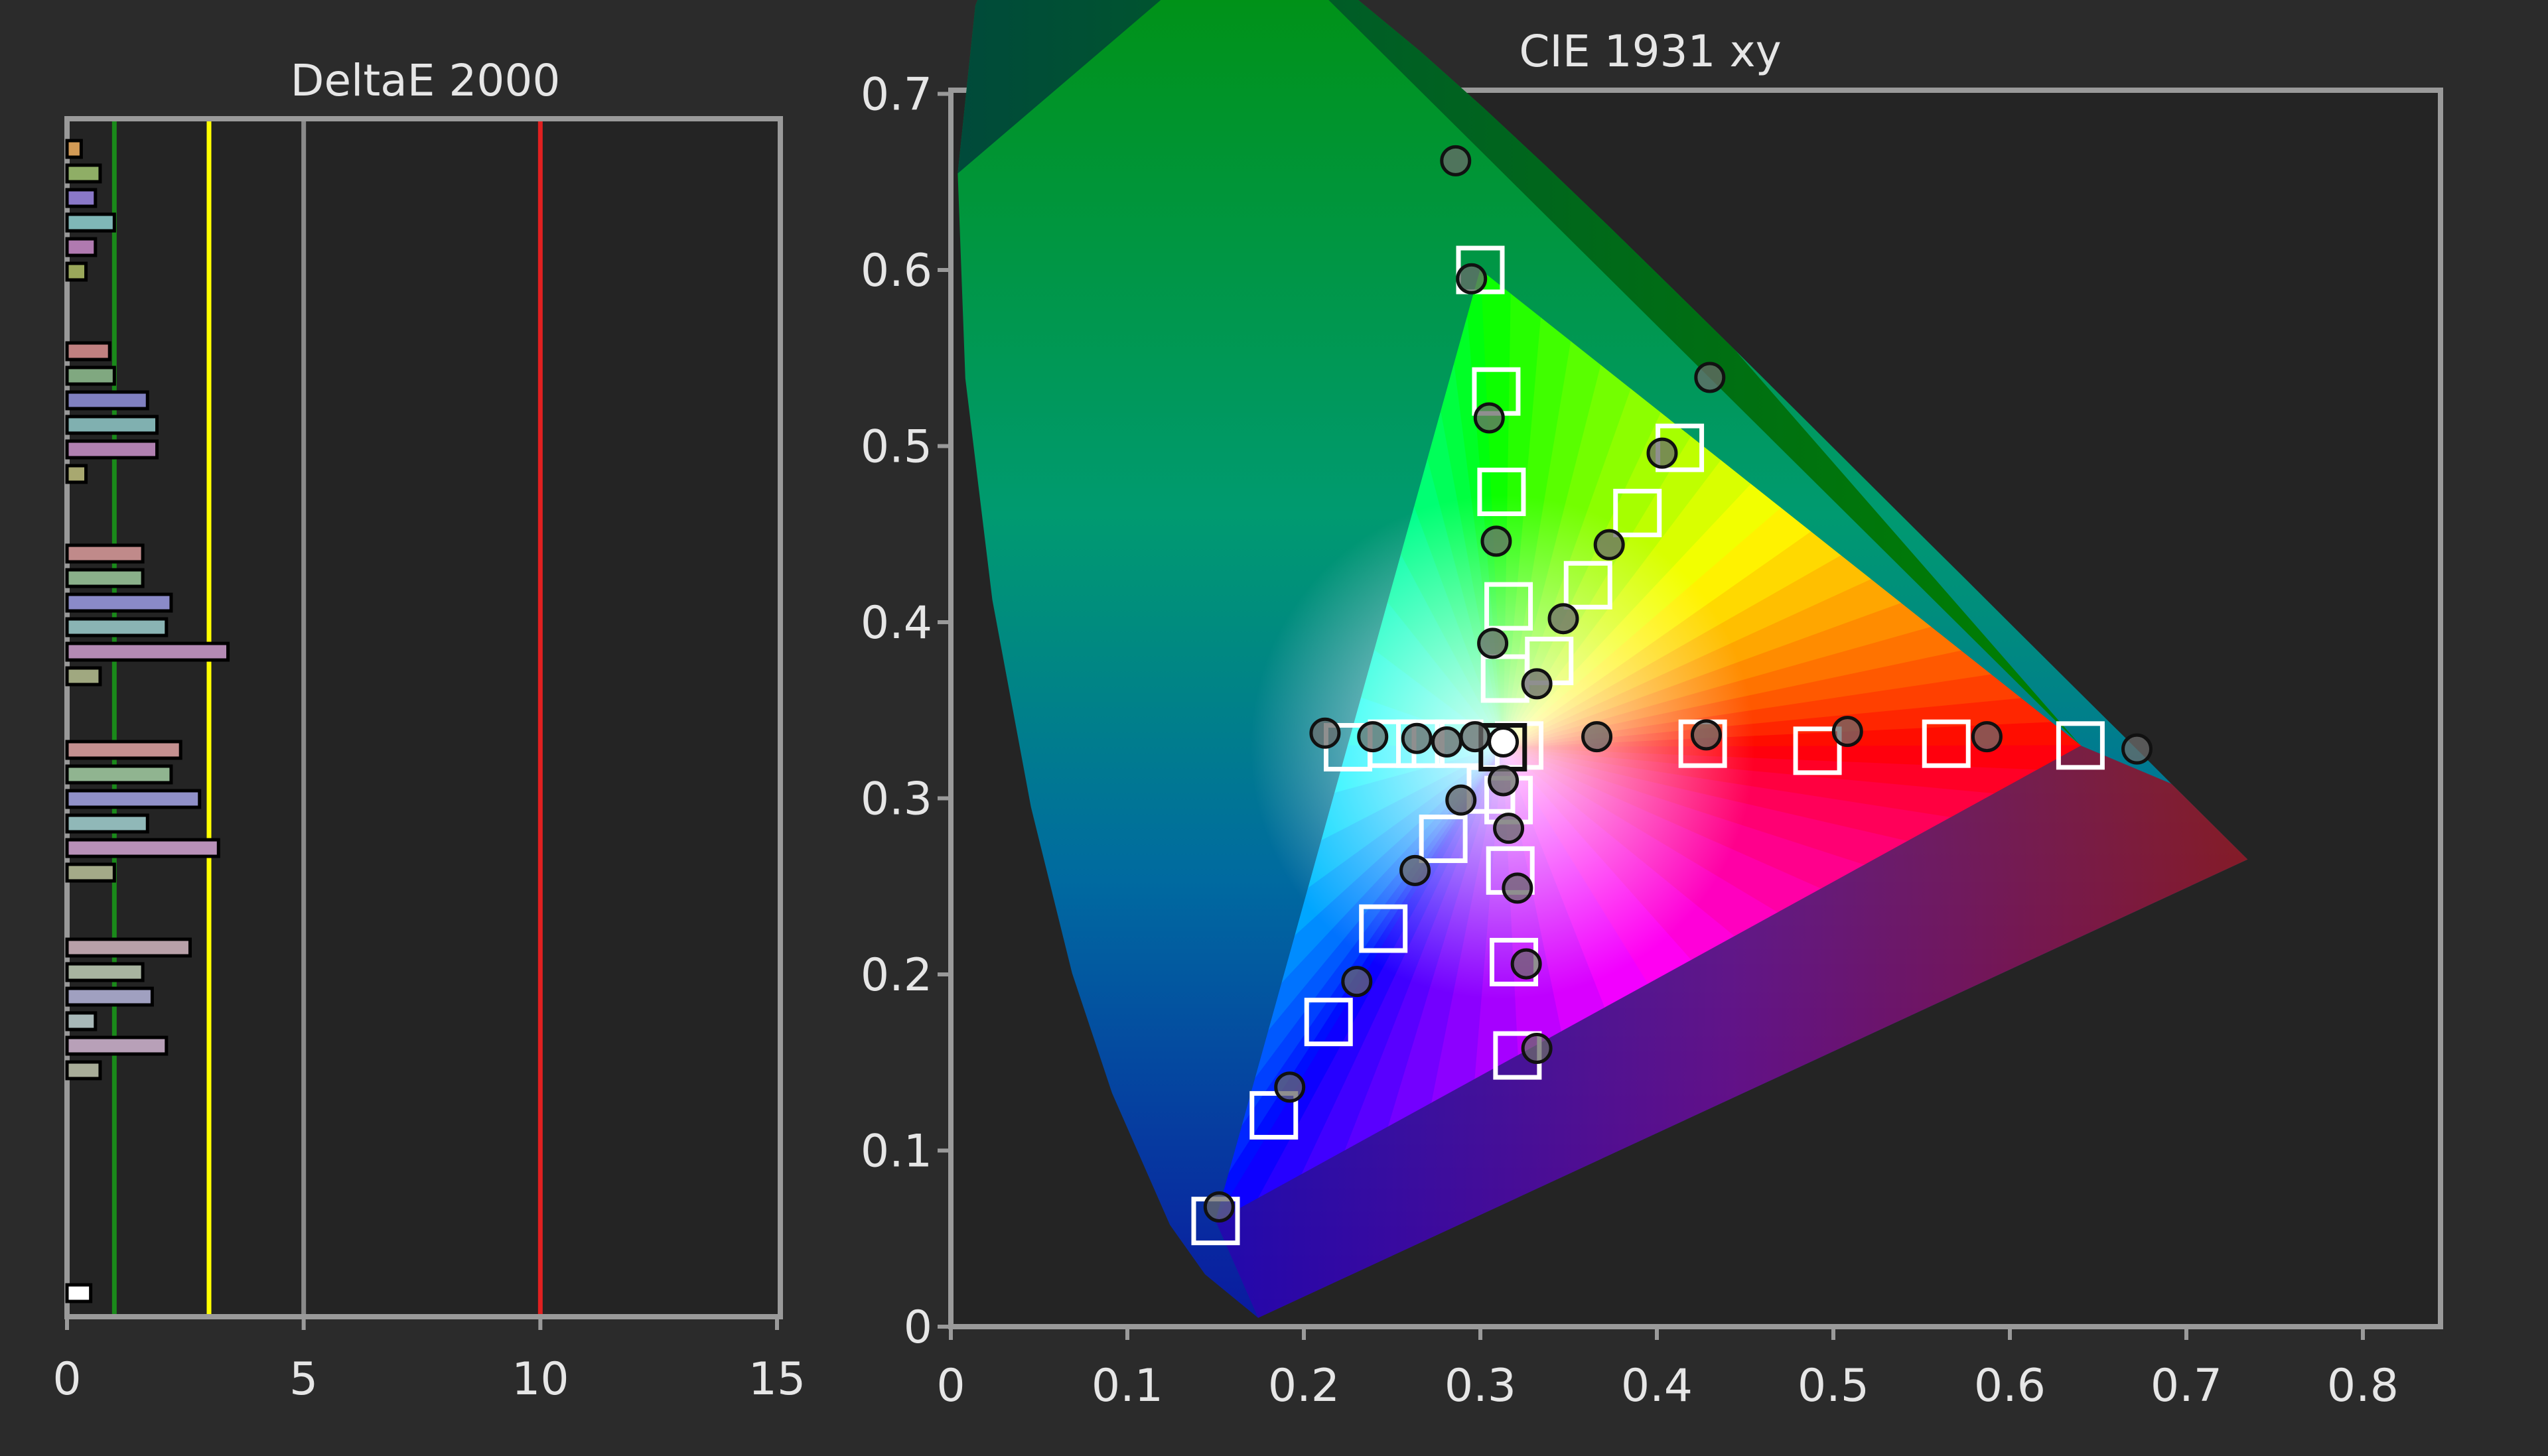 The width and height of the screenshot is (2548, 1456). What do you see at coordinates (897, 623) in the screenshot?
I see `cie-y-tick-label: 0.4` at bounding box center [897, 623].